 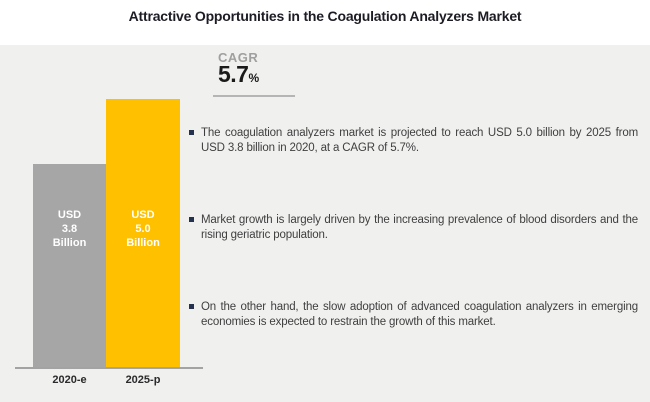 I want to click on bar-2025: USD 5.0 Billion, so click(x=143, y=233).